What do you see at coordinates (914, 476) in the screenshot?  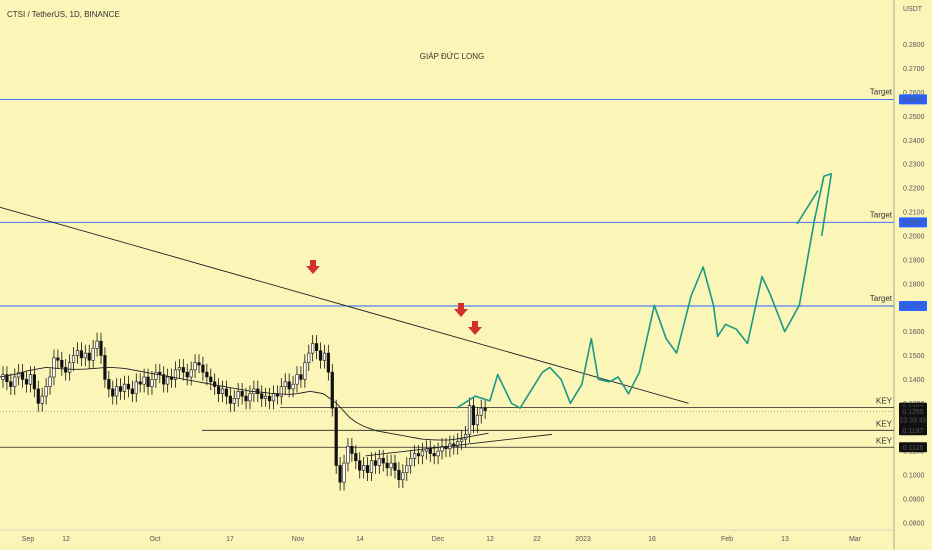 I see `price-tick-label: 0.1000` at bounding box center [914, 476].